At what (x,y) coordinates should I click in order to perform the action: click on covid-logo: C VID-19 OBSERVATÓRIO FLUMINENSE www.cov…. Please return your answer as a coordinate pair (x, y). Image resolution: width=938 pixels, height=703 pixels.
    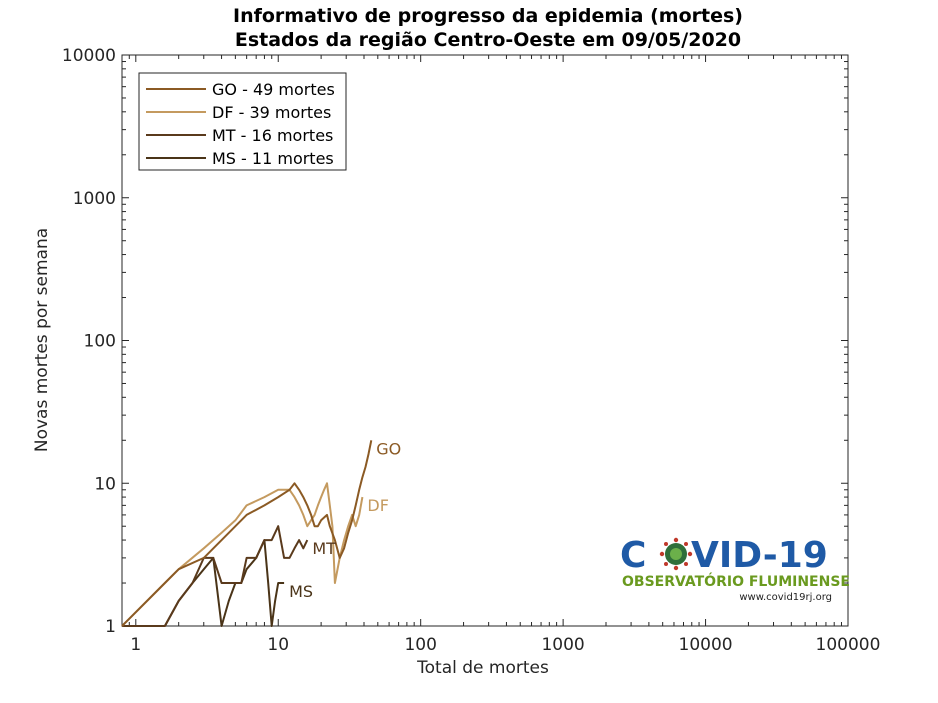
    Looking at the image, I should click on (735, 569).